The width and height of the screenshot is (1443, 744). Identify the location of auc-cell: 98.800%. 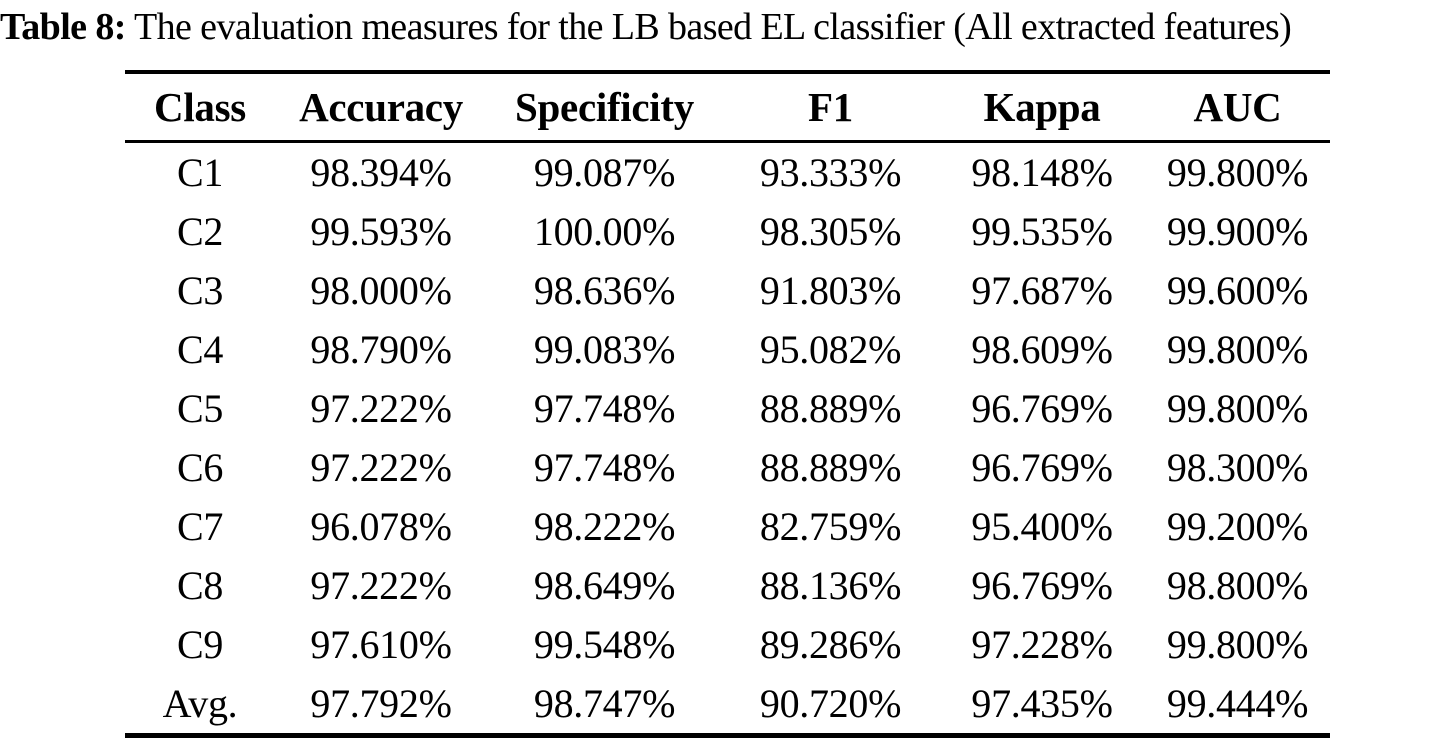
(1237, 585).